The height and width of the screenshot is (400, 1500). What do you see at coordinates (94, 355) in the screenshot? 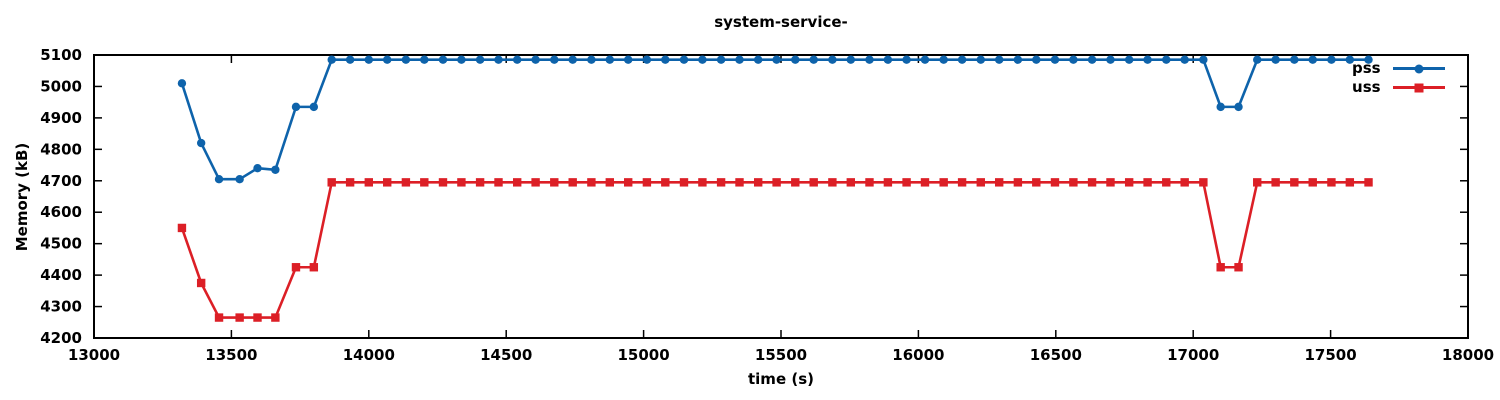
I see `x-tick-label: 13000` at bounding box center [94, 355].